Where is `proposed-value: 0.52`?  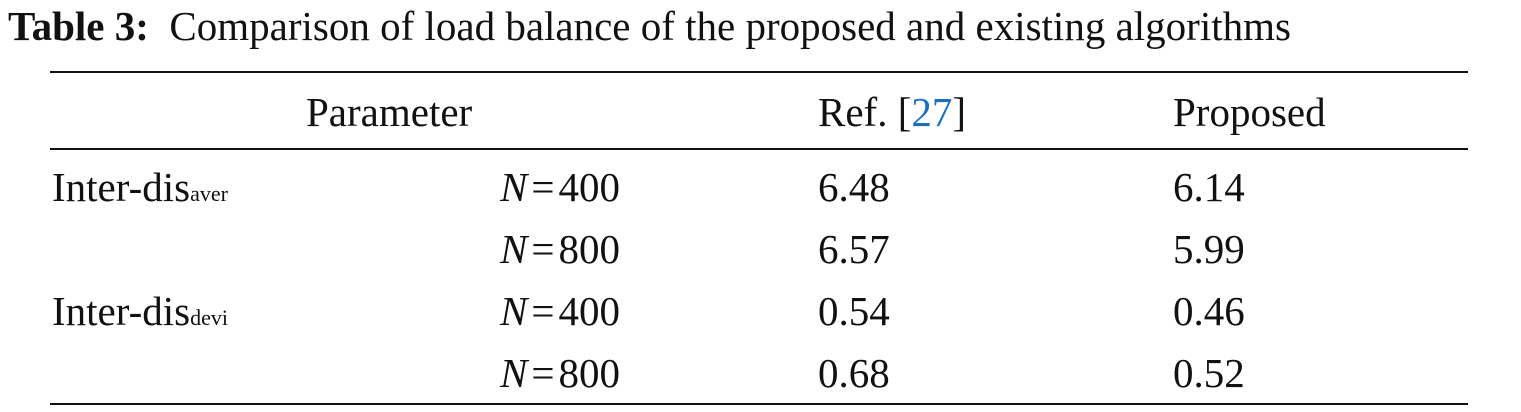
proposed-value: 0.52 is located at coordinates (1209, 373).